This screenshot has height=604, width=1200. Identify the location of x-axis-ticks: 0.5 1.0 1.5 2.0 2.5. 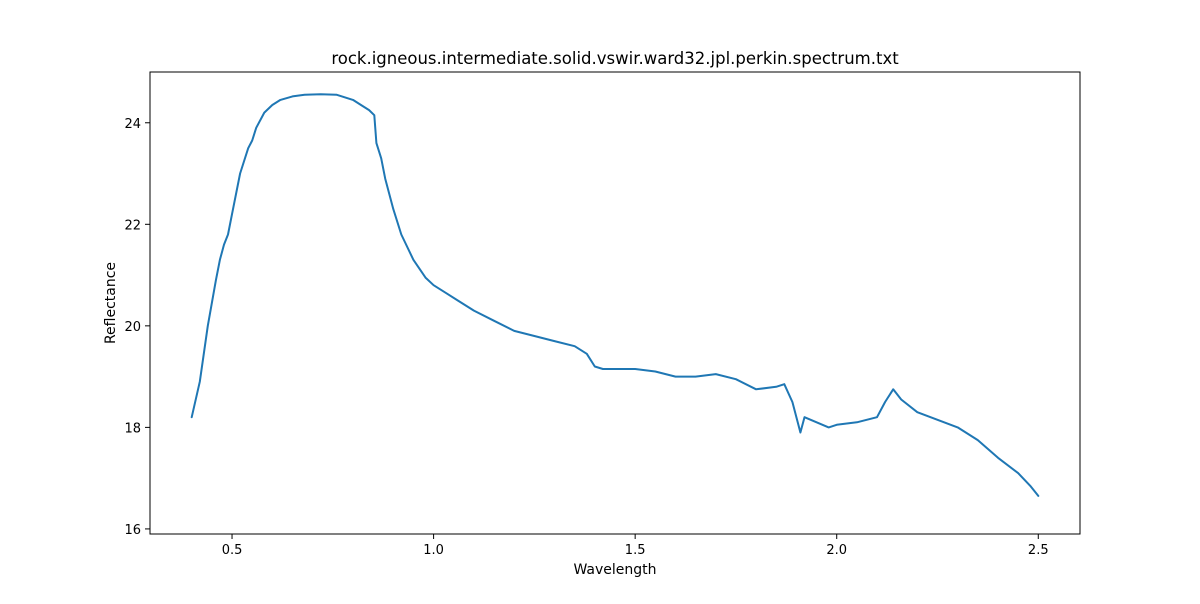
(635, 546).